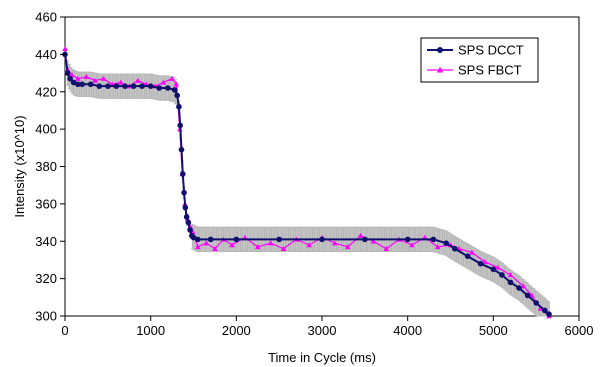  What do you see at coordinates (46, 278) in the screenshot?
I see `y-tick-label: 320` at bounding box center [46, 278].